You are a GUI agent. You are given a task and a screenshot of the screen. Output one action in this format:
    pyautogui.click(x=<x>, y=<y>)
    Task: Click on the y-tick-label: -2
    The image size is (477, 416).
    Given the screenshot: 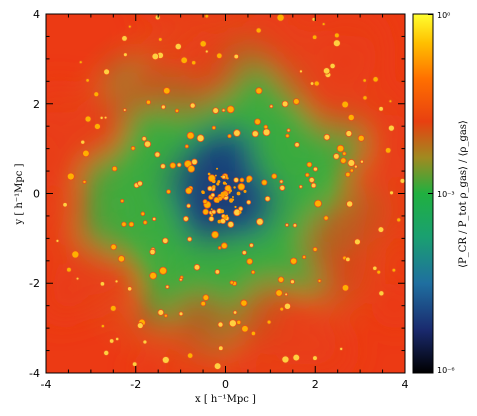 What is the action you would take?
    pyautogui.click(x=34, y=283)
    